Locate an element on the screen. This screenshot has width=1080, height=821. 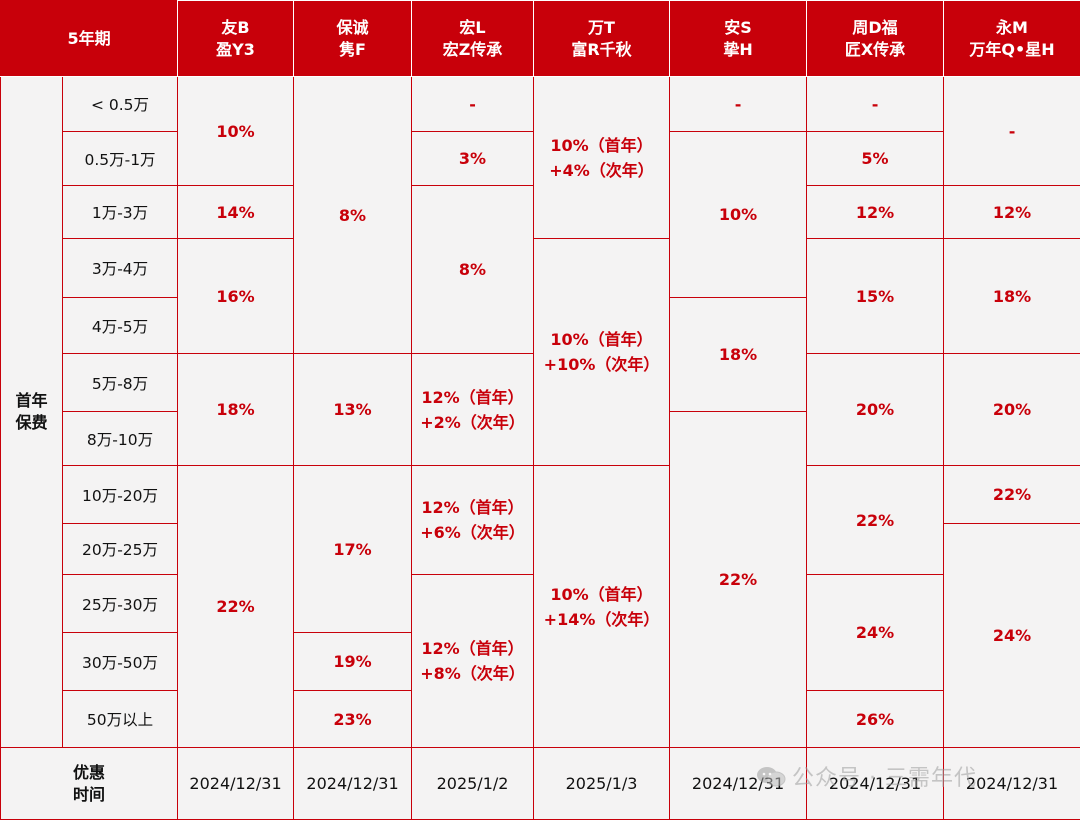
range-cell: < 0.5万 is located at coordinates (120, 104).